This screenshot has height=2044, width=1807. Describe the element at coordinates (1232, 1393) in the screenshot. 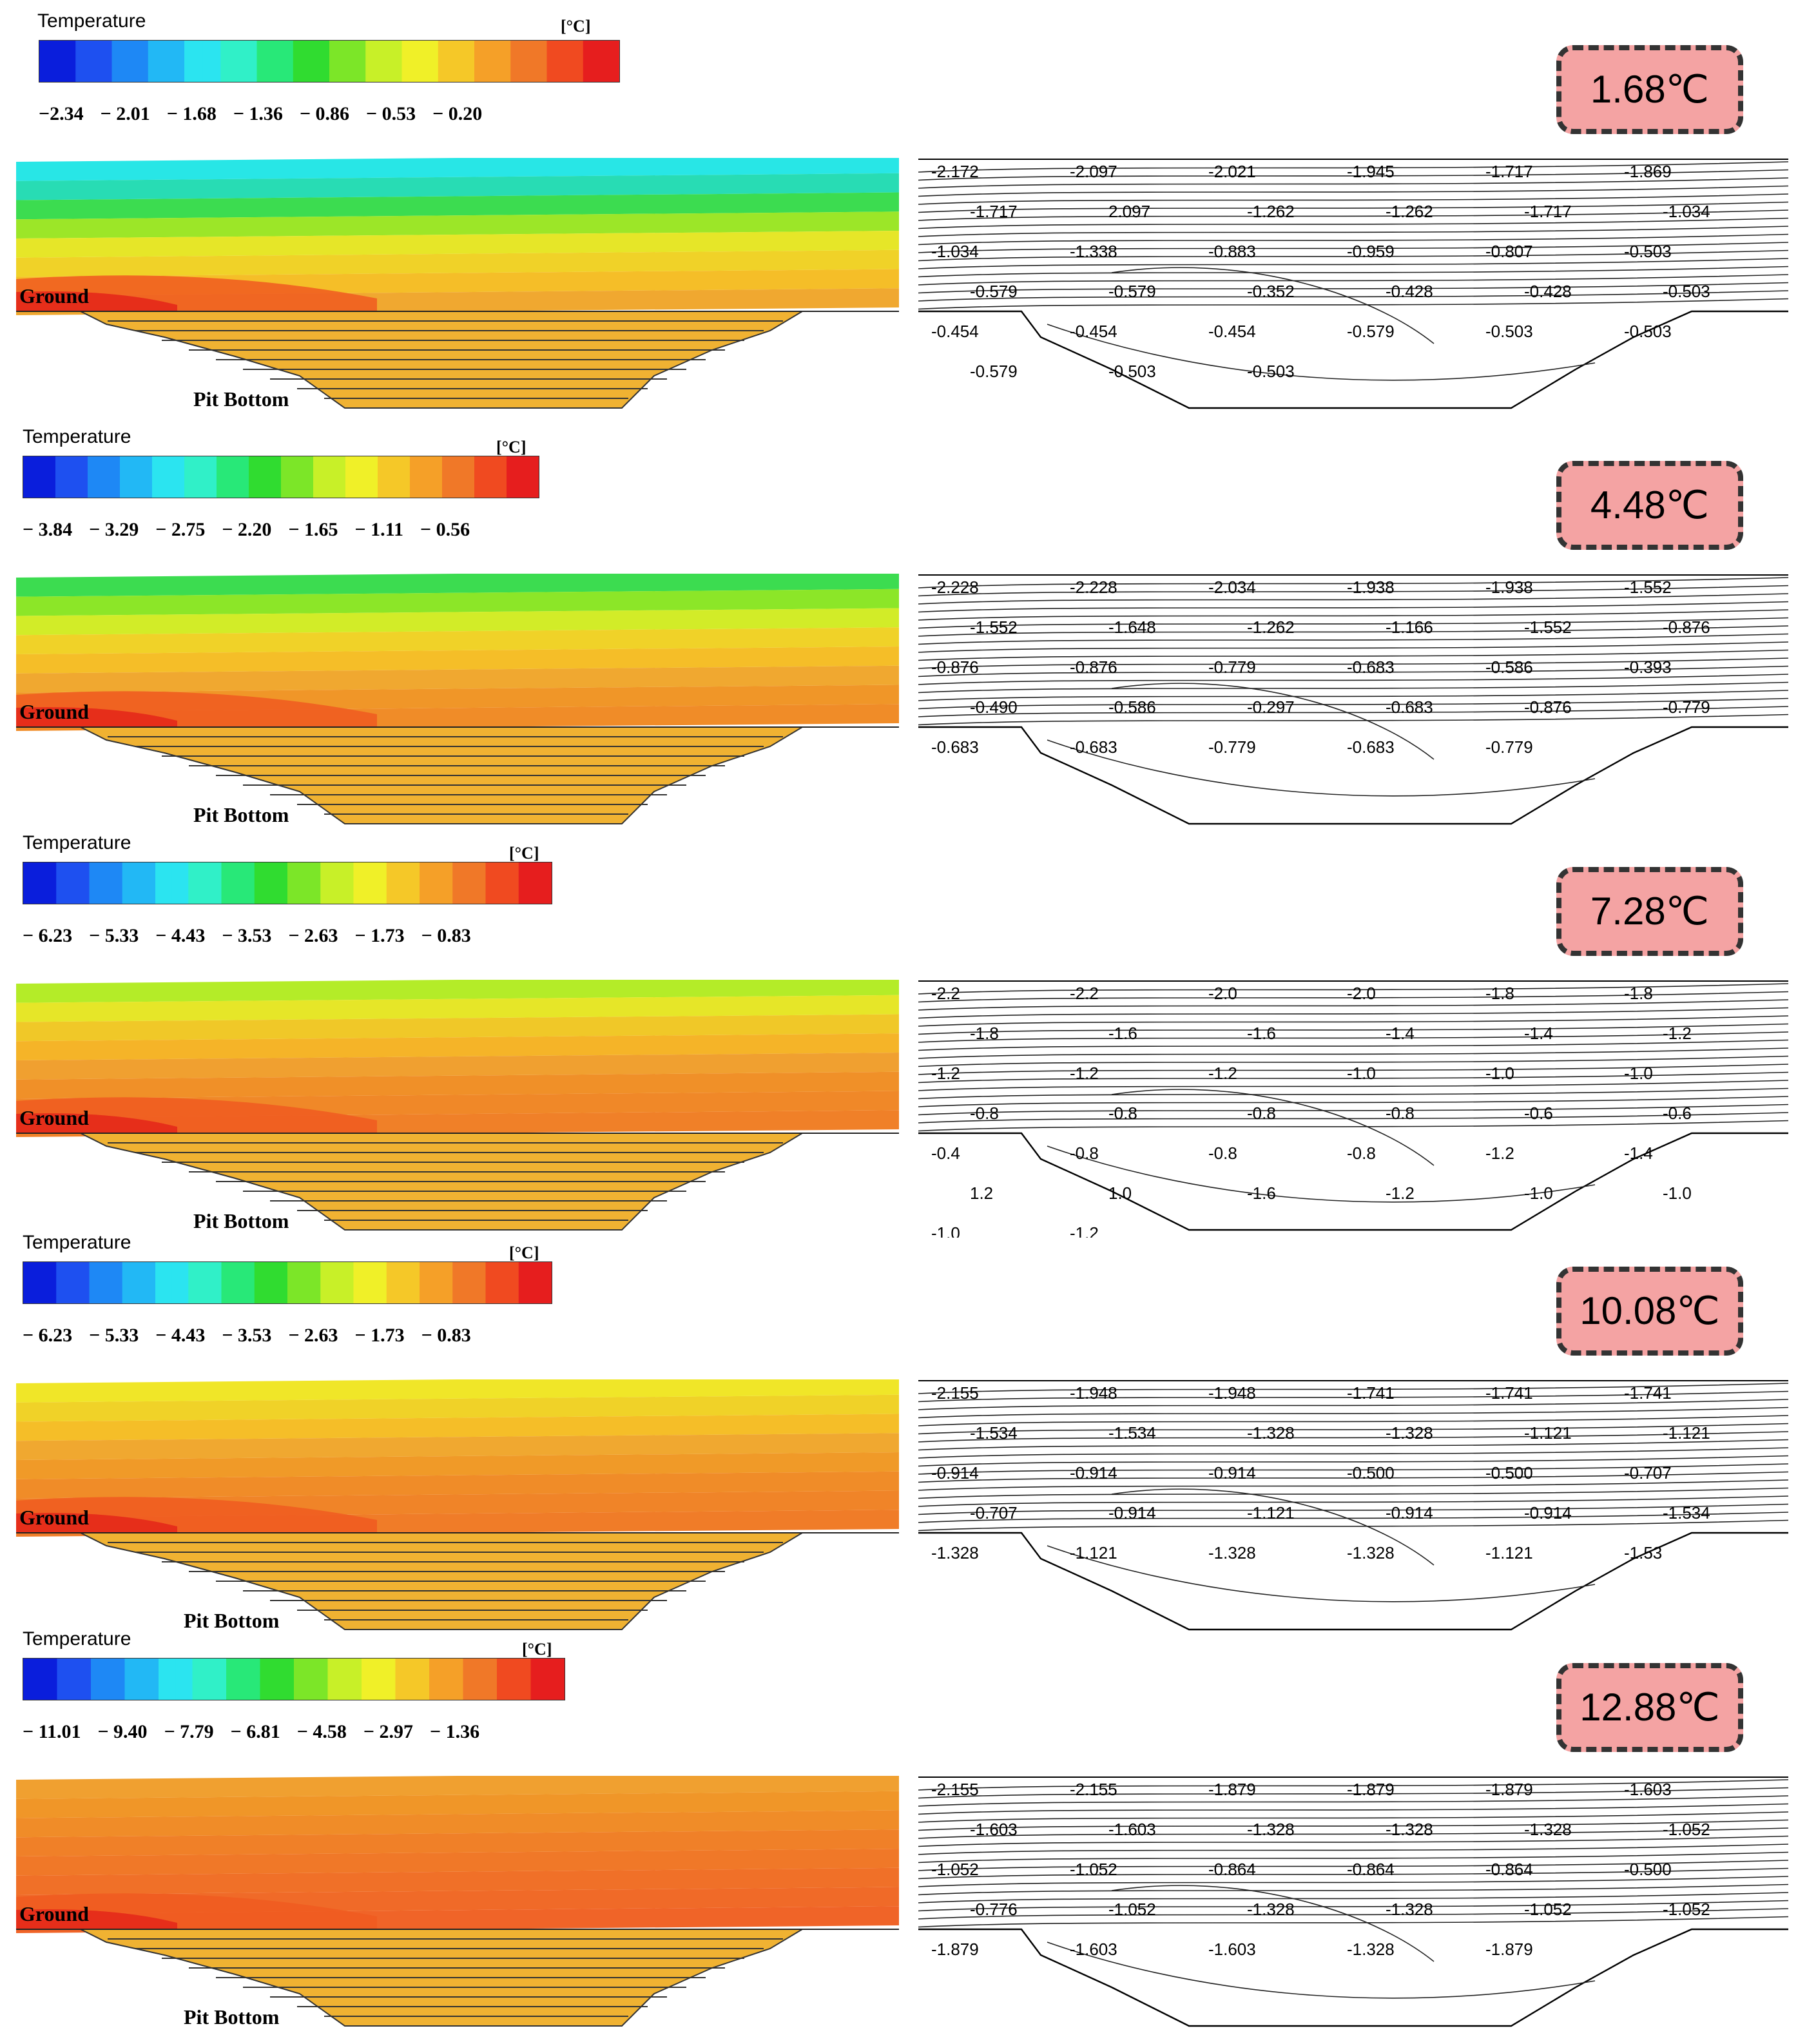

I see `contour-label: -1.948` at that location.